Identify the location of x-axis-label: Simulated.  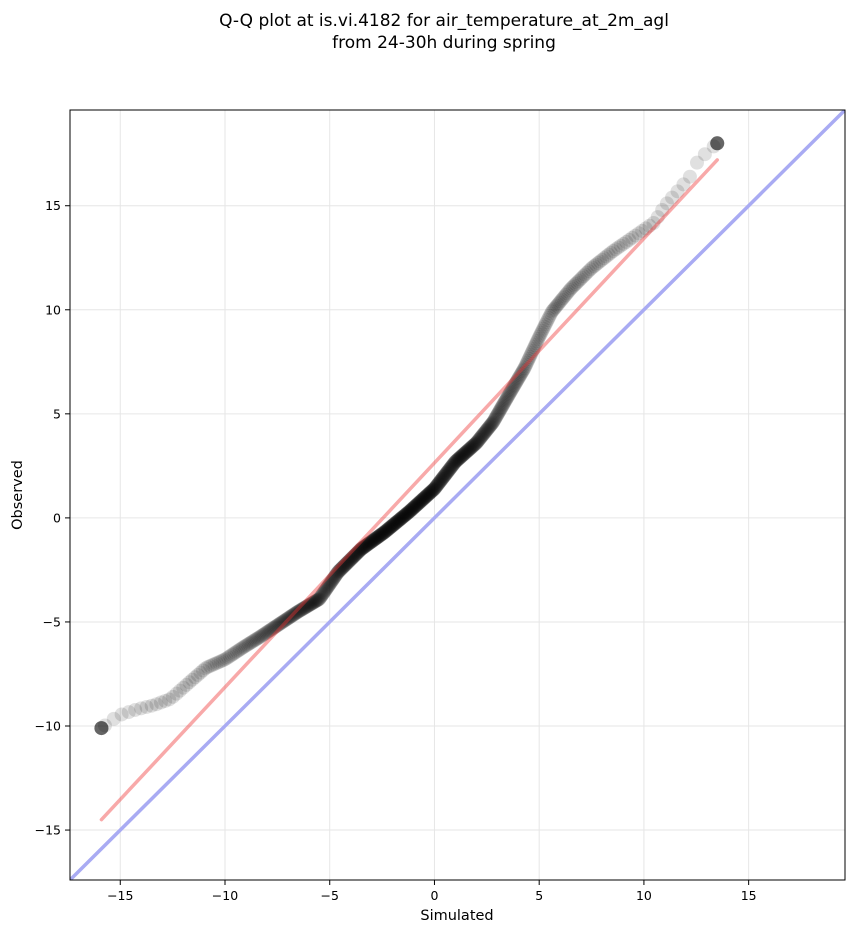
(456, 916).